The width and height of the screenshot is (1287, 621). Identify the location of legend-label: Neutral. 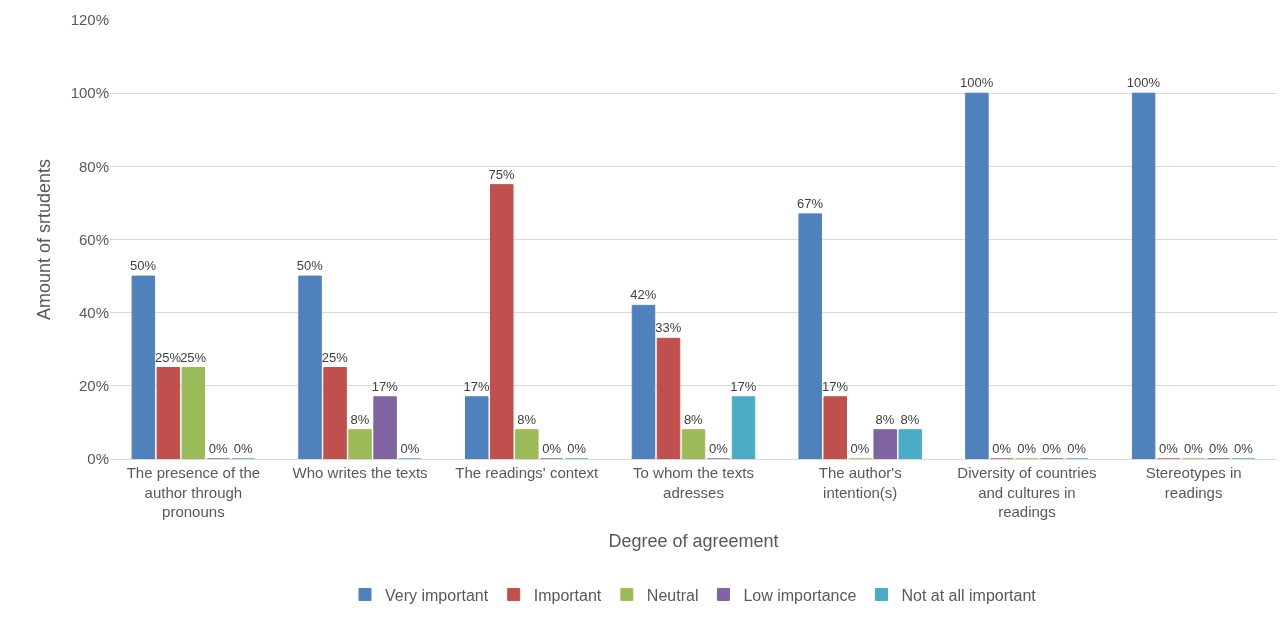
(672, 595).